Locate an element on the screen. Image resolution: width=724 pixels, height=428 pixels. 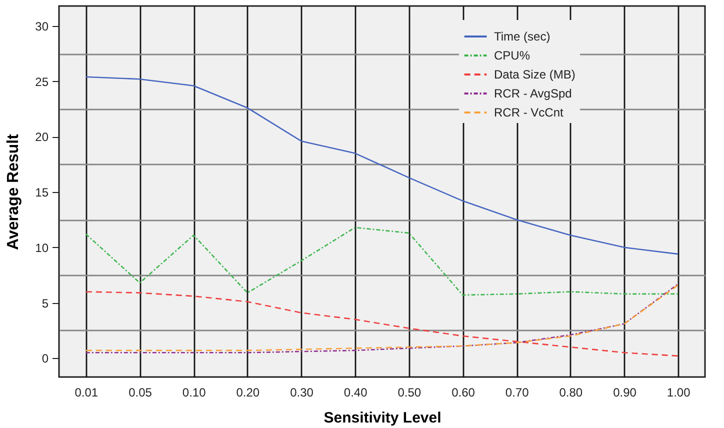
x-axis-title: Sensitivity Level is located at coordinates (383, 418).